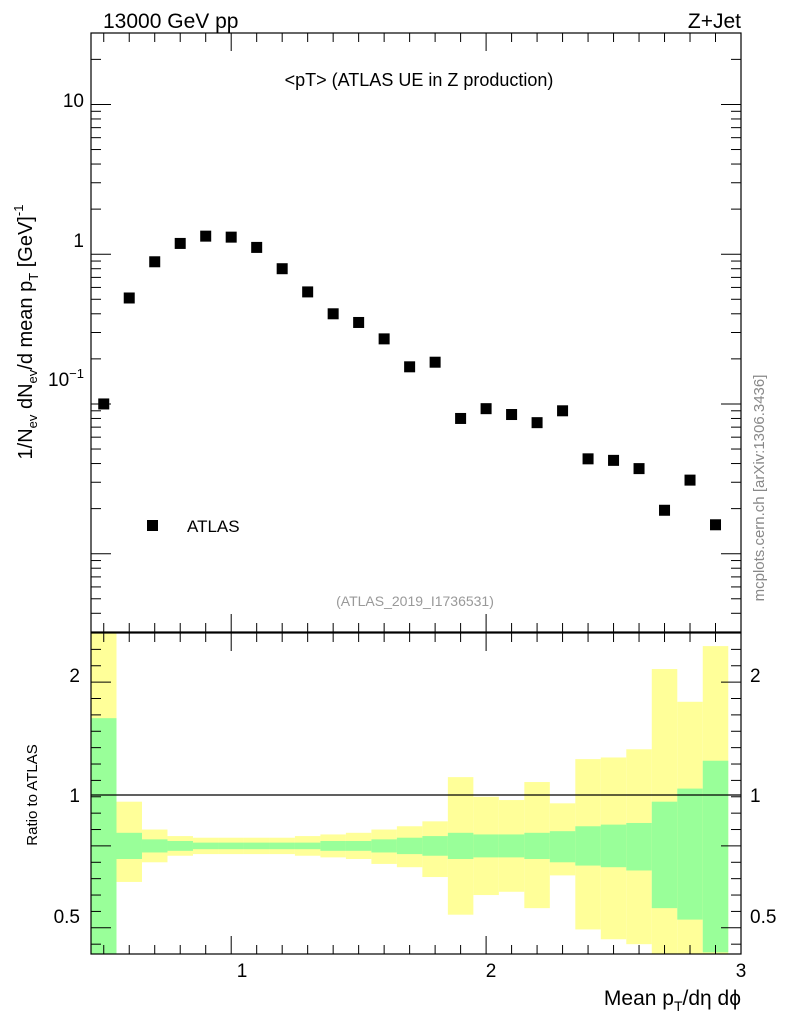  What do you see at coordinates (66, 241) in the screenshot?
I see `main-tick-labels: 10 1 10−1` at bounding box center [66, 241].